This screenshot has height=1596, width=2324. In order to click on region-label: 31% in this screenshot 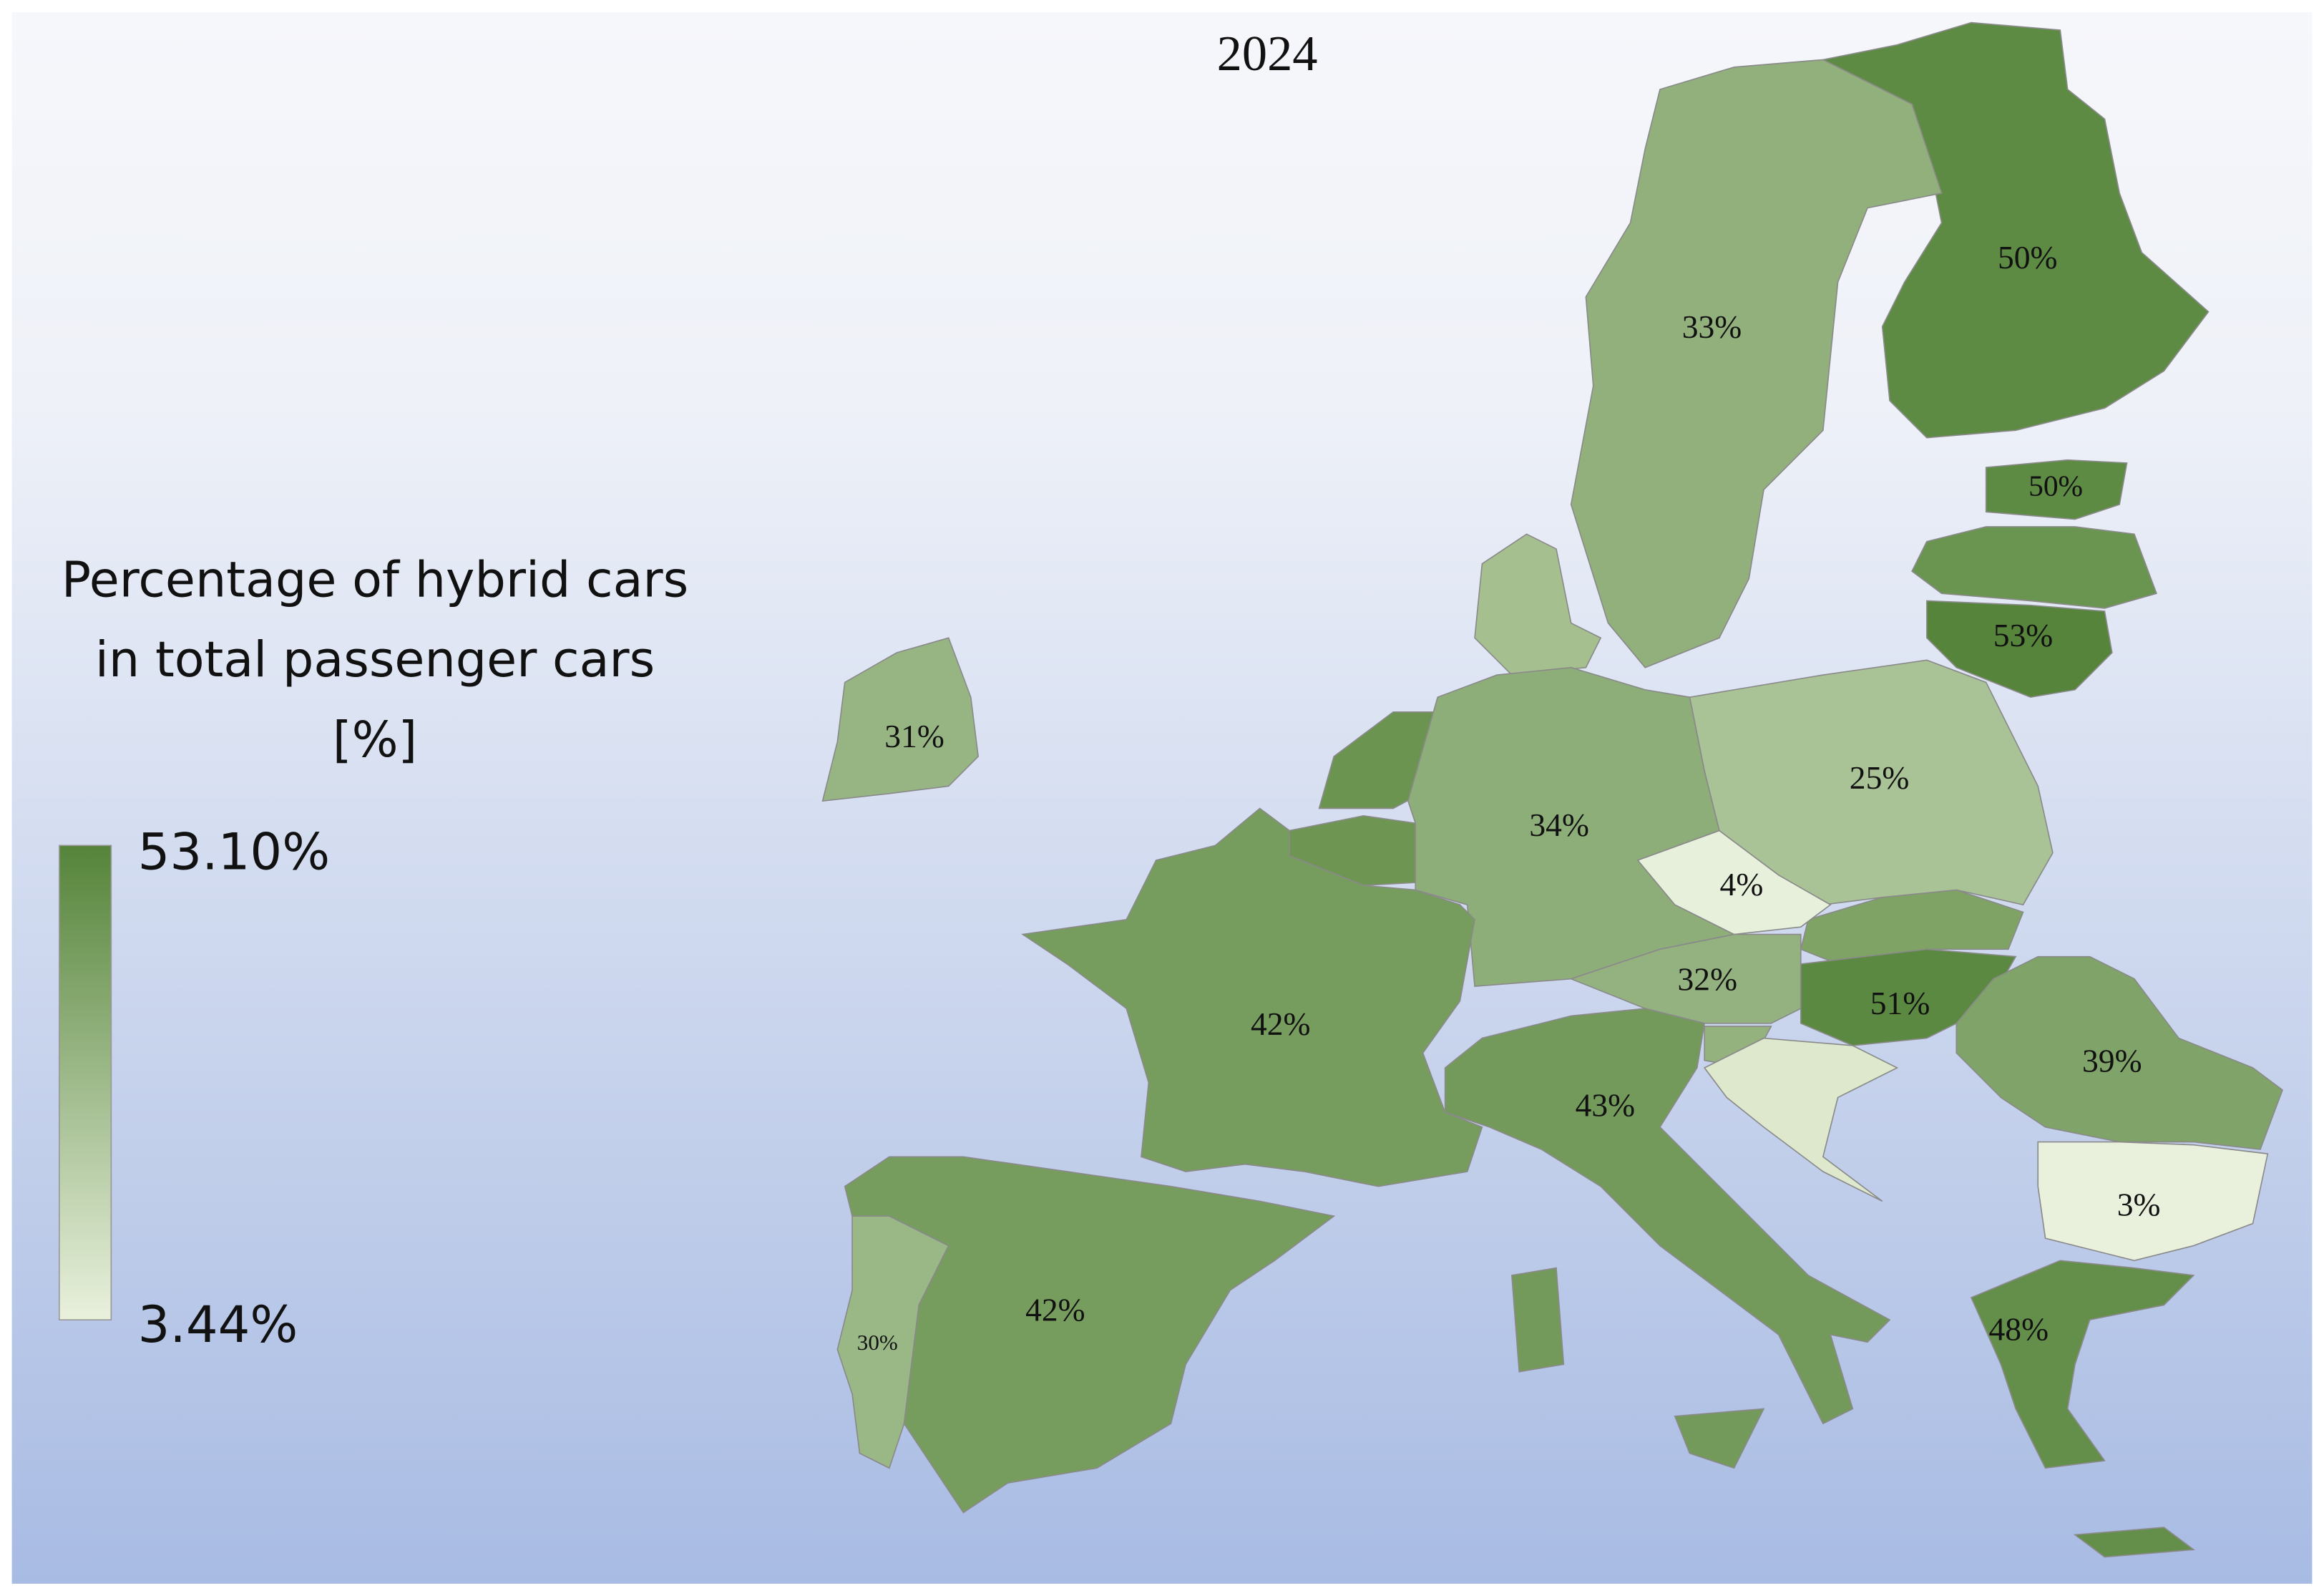, I will do `click(914, 736)`.